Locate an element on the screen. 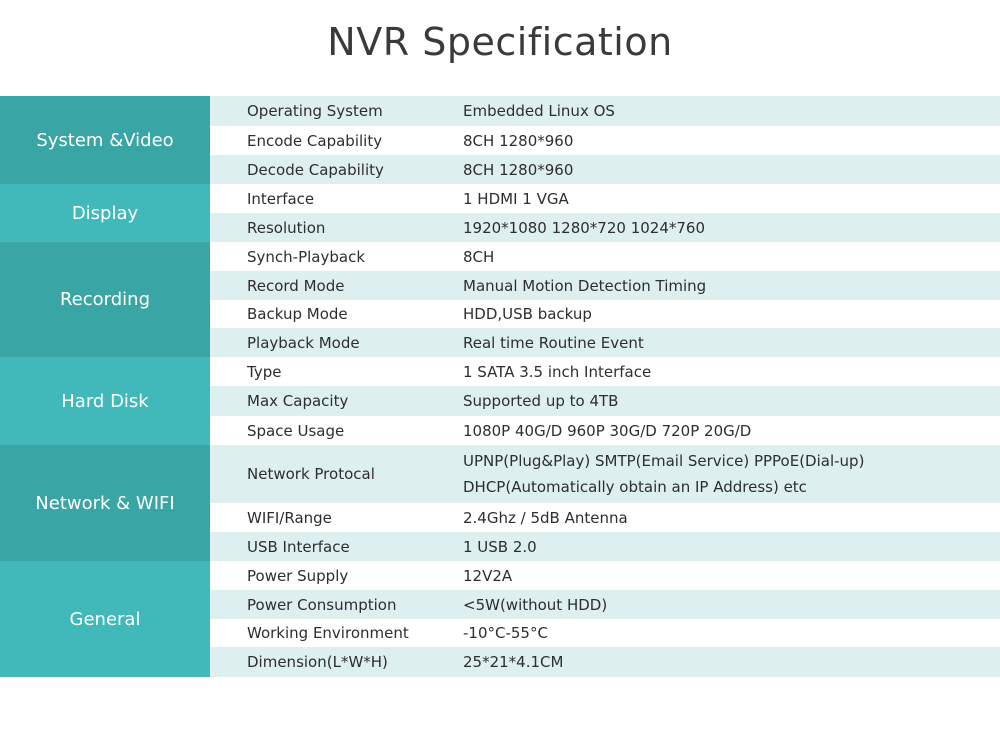 This screenshot has height=733, width=1000. spec-row: Decode Capability 8CH 1280*960 is located at coordinates (605, 169).